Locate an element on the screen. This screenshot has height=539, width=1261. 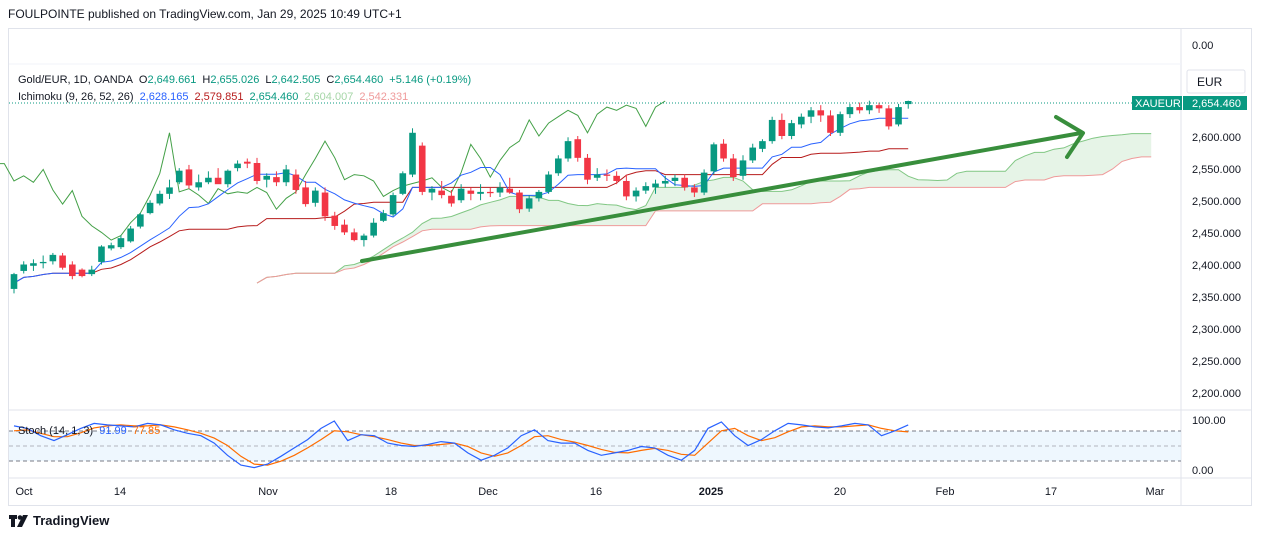
tenkan-value: 2,628.165 is located at coordinates (164, 97).